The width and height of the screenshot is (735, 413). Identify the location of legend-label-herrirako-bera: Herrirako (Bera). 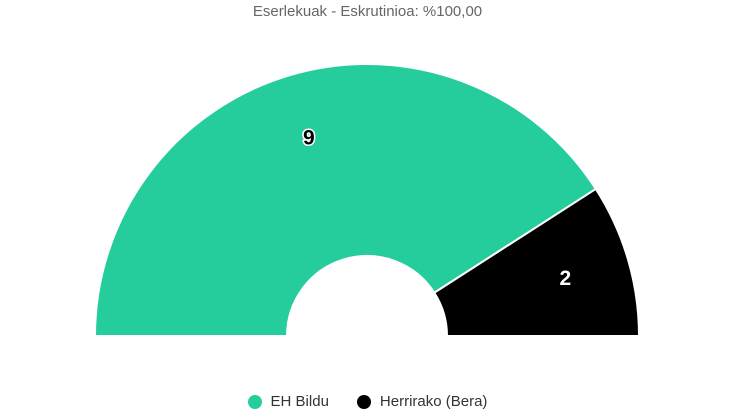
(433, 401).